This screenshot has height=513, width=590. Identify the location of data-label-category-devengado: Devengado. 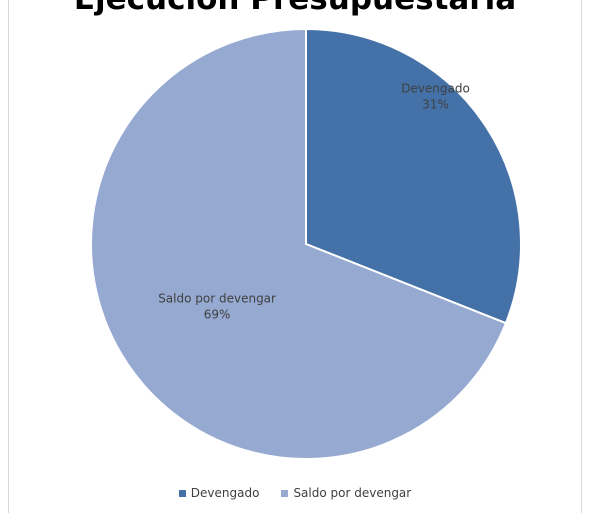
(435, 88).